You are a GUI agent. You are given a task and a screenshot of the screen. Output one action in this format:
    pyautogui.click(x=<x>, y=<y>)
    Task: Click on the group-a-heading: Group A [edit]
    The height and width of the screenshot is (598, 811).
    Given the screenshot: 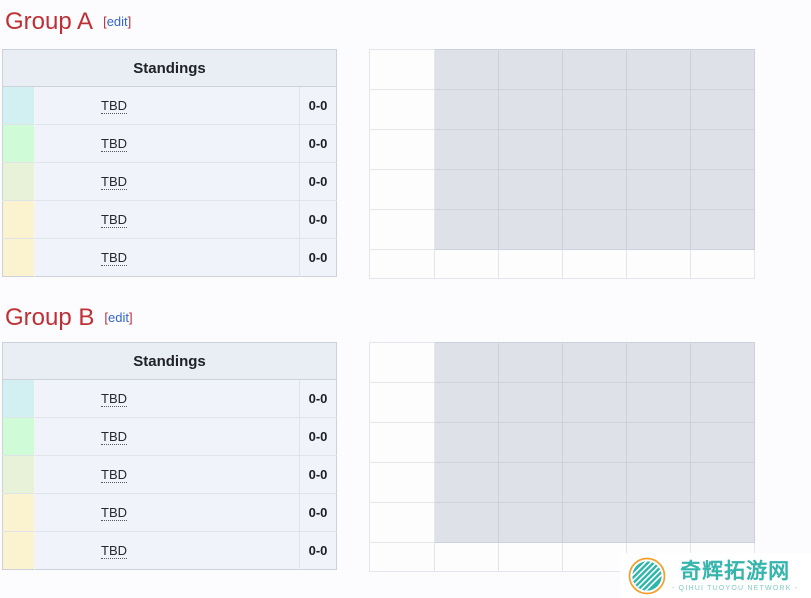 What is the action you would take?
    pyautogui.click(x=408, y=21)
    